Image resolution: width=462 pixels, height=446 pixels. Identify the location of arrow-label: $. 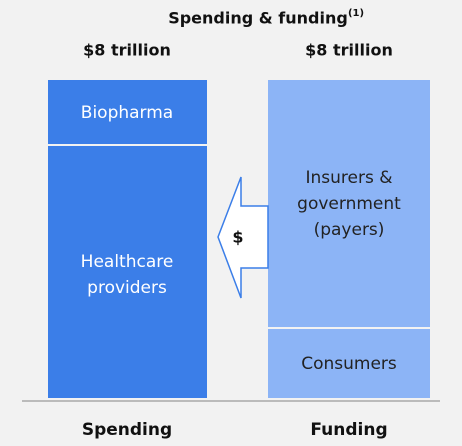
(237, 237).